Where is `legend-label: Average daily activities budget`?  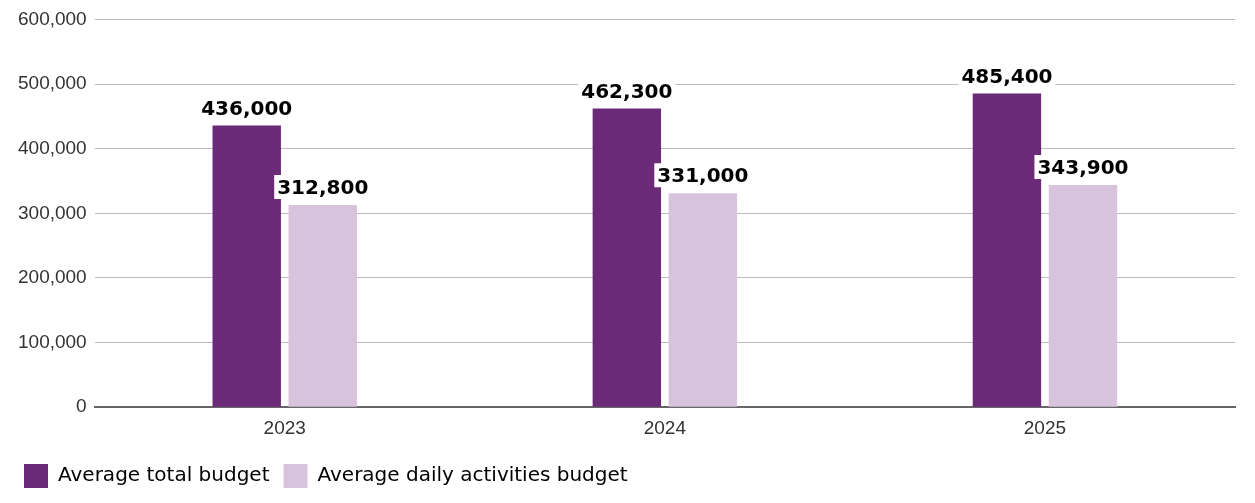
legend-label: Average daily activities budget is located at coordinates (472, 474).